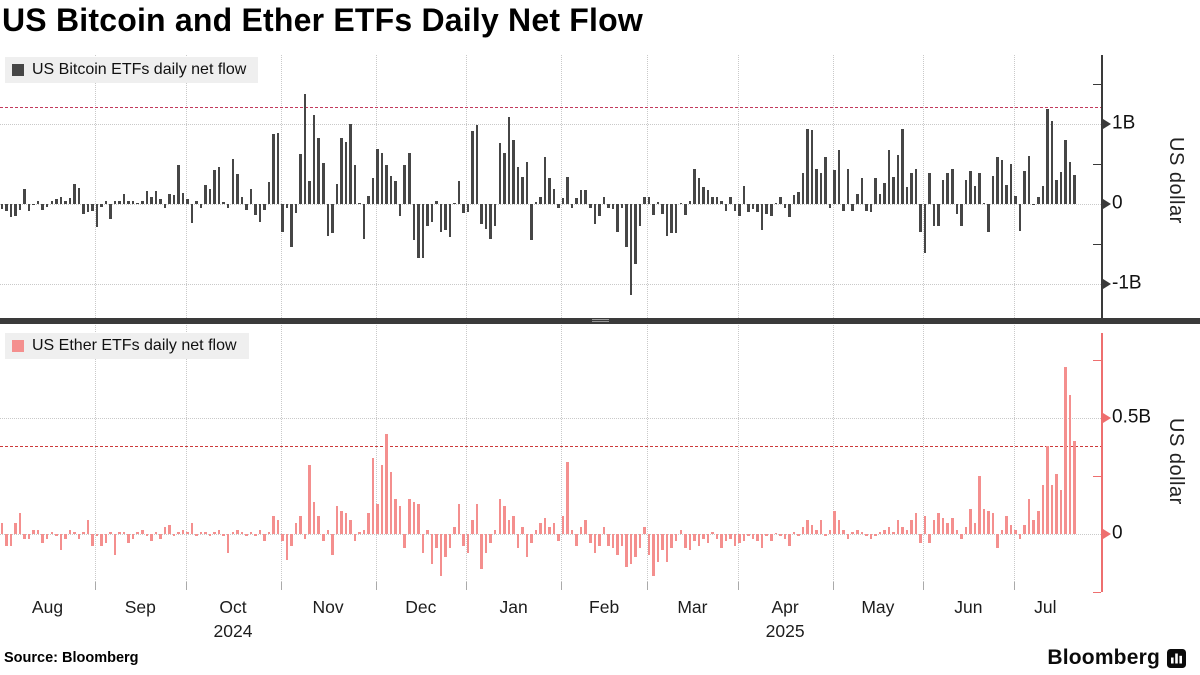  Describe the element at coordinates (604, 607) in the screenshot. I see `month-label: Feb` at that location.